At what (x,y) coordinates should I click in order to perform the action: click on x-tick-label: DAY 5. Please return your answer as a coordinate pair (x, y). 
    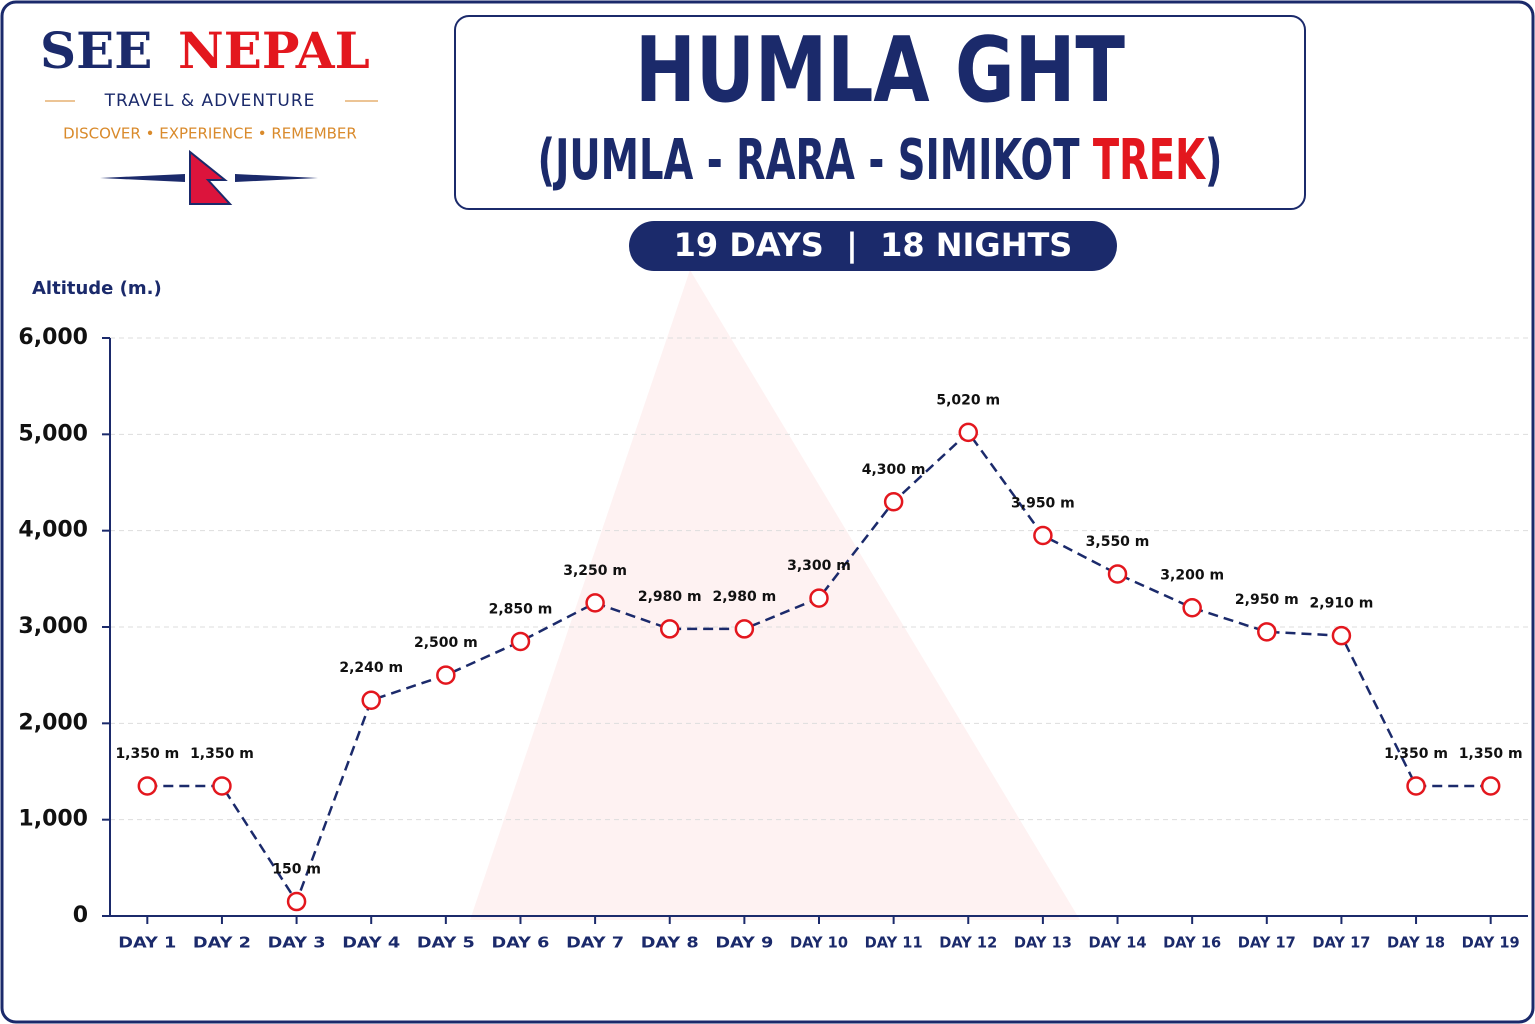
    Looking at the image, I should click on (446, 943).